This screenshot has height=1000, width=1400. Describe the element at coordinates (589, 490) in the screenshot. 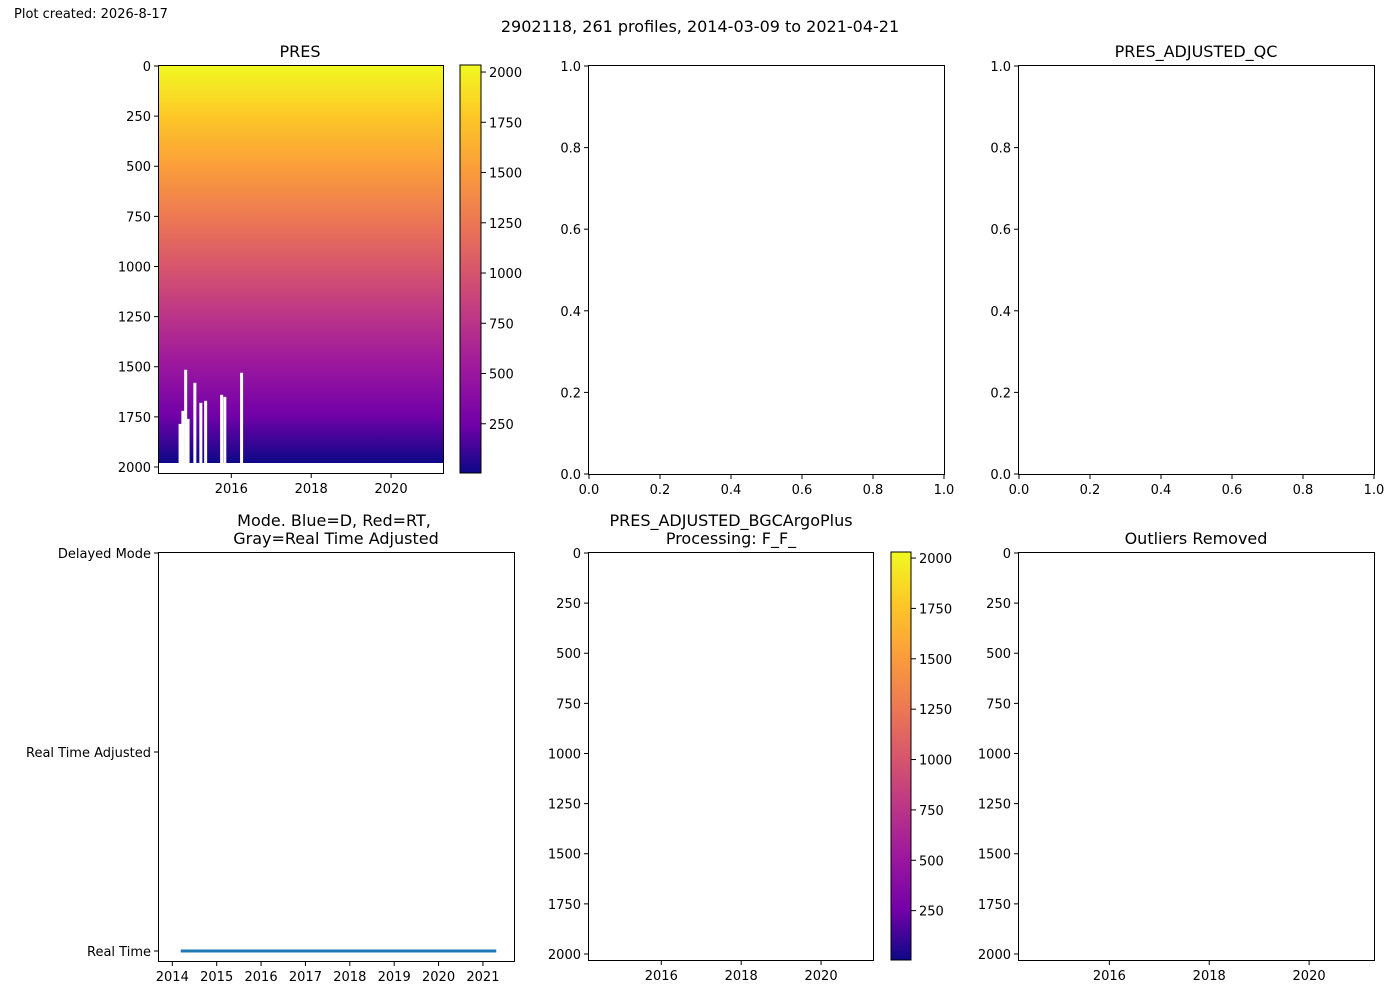

I see `empty-xtick-label: 0.0` at that location.